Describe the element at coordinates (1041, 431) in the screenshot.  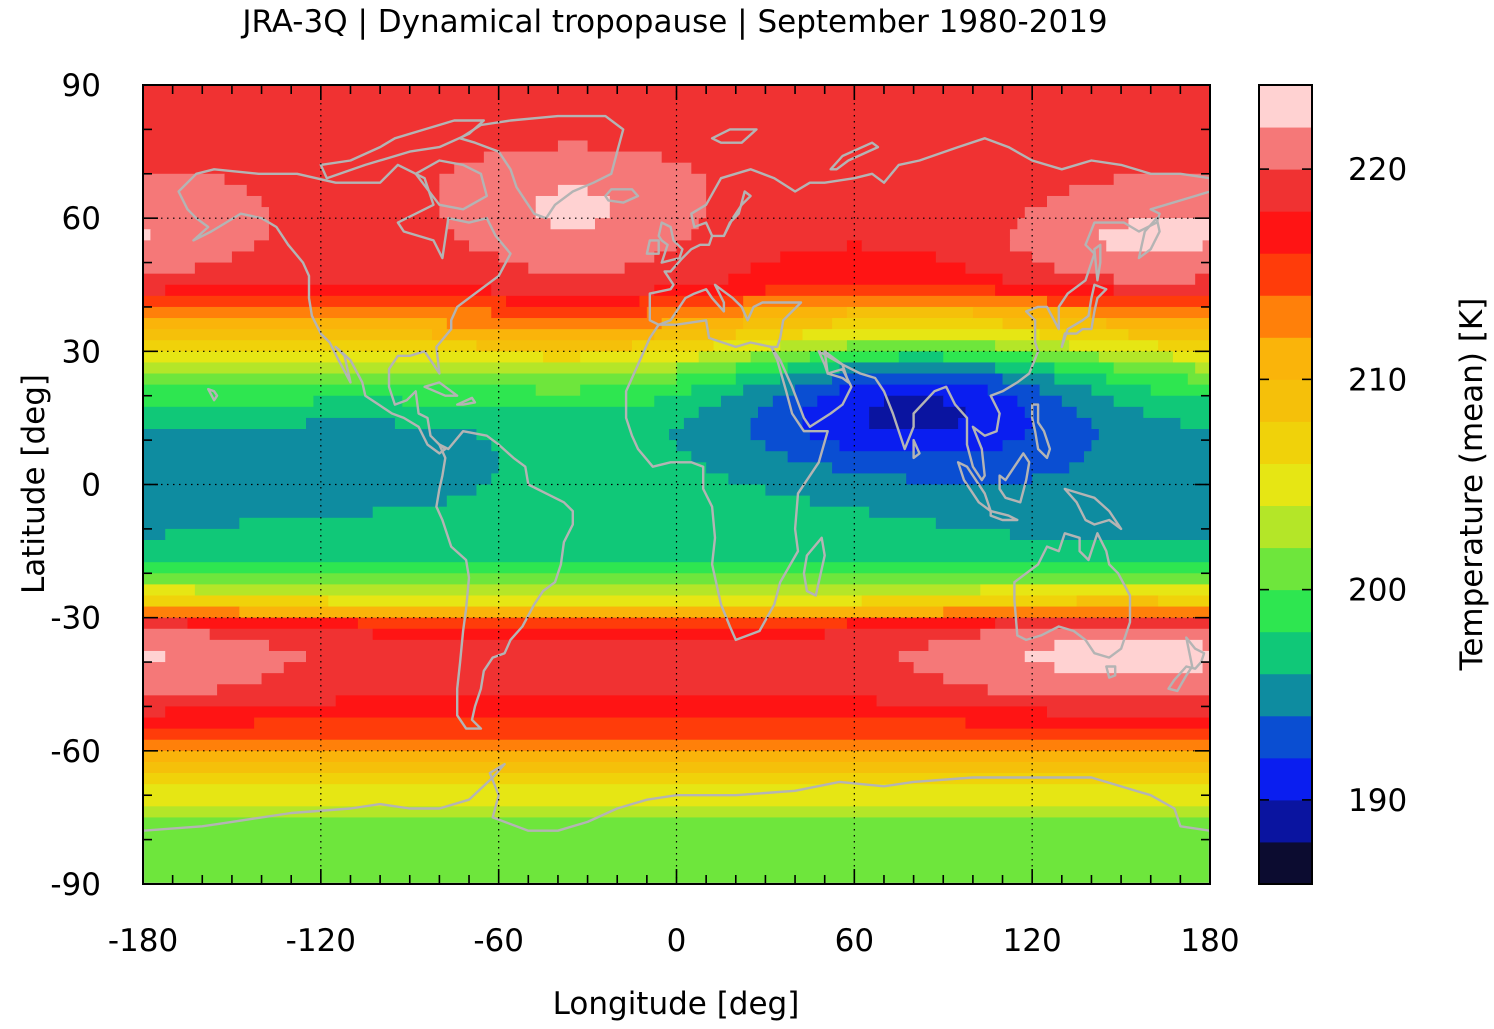
I see `coastline-philippines` at that location.